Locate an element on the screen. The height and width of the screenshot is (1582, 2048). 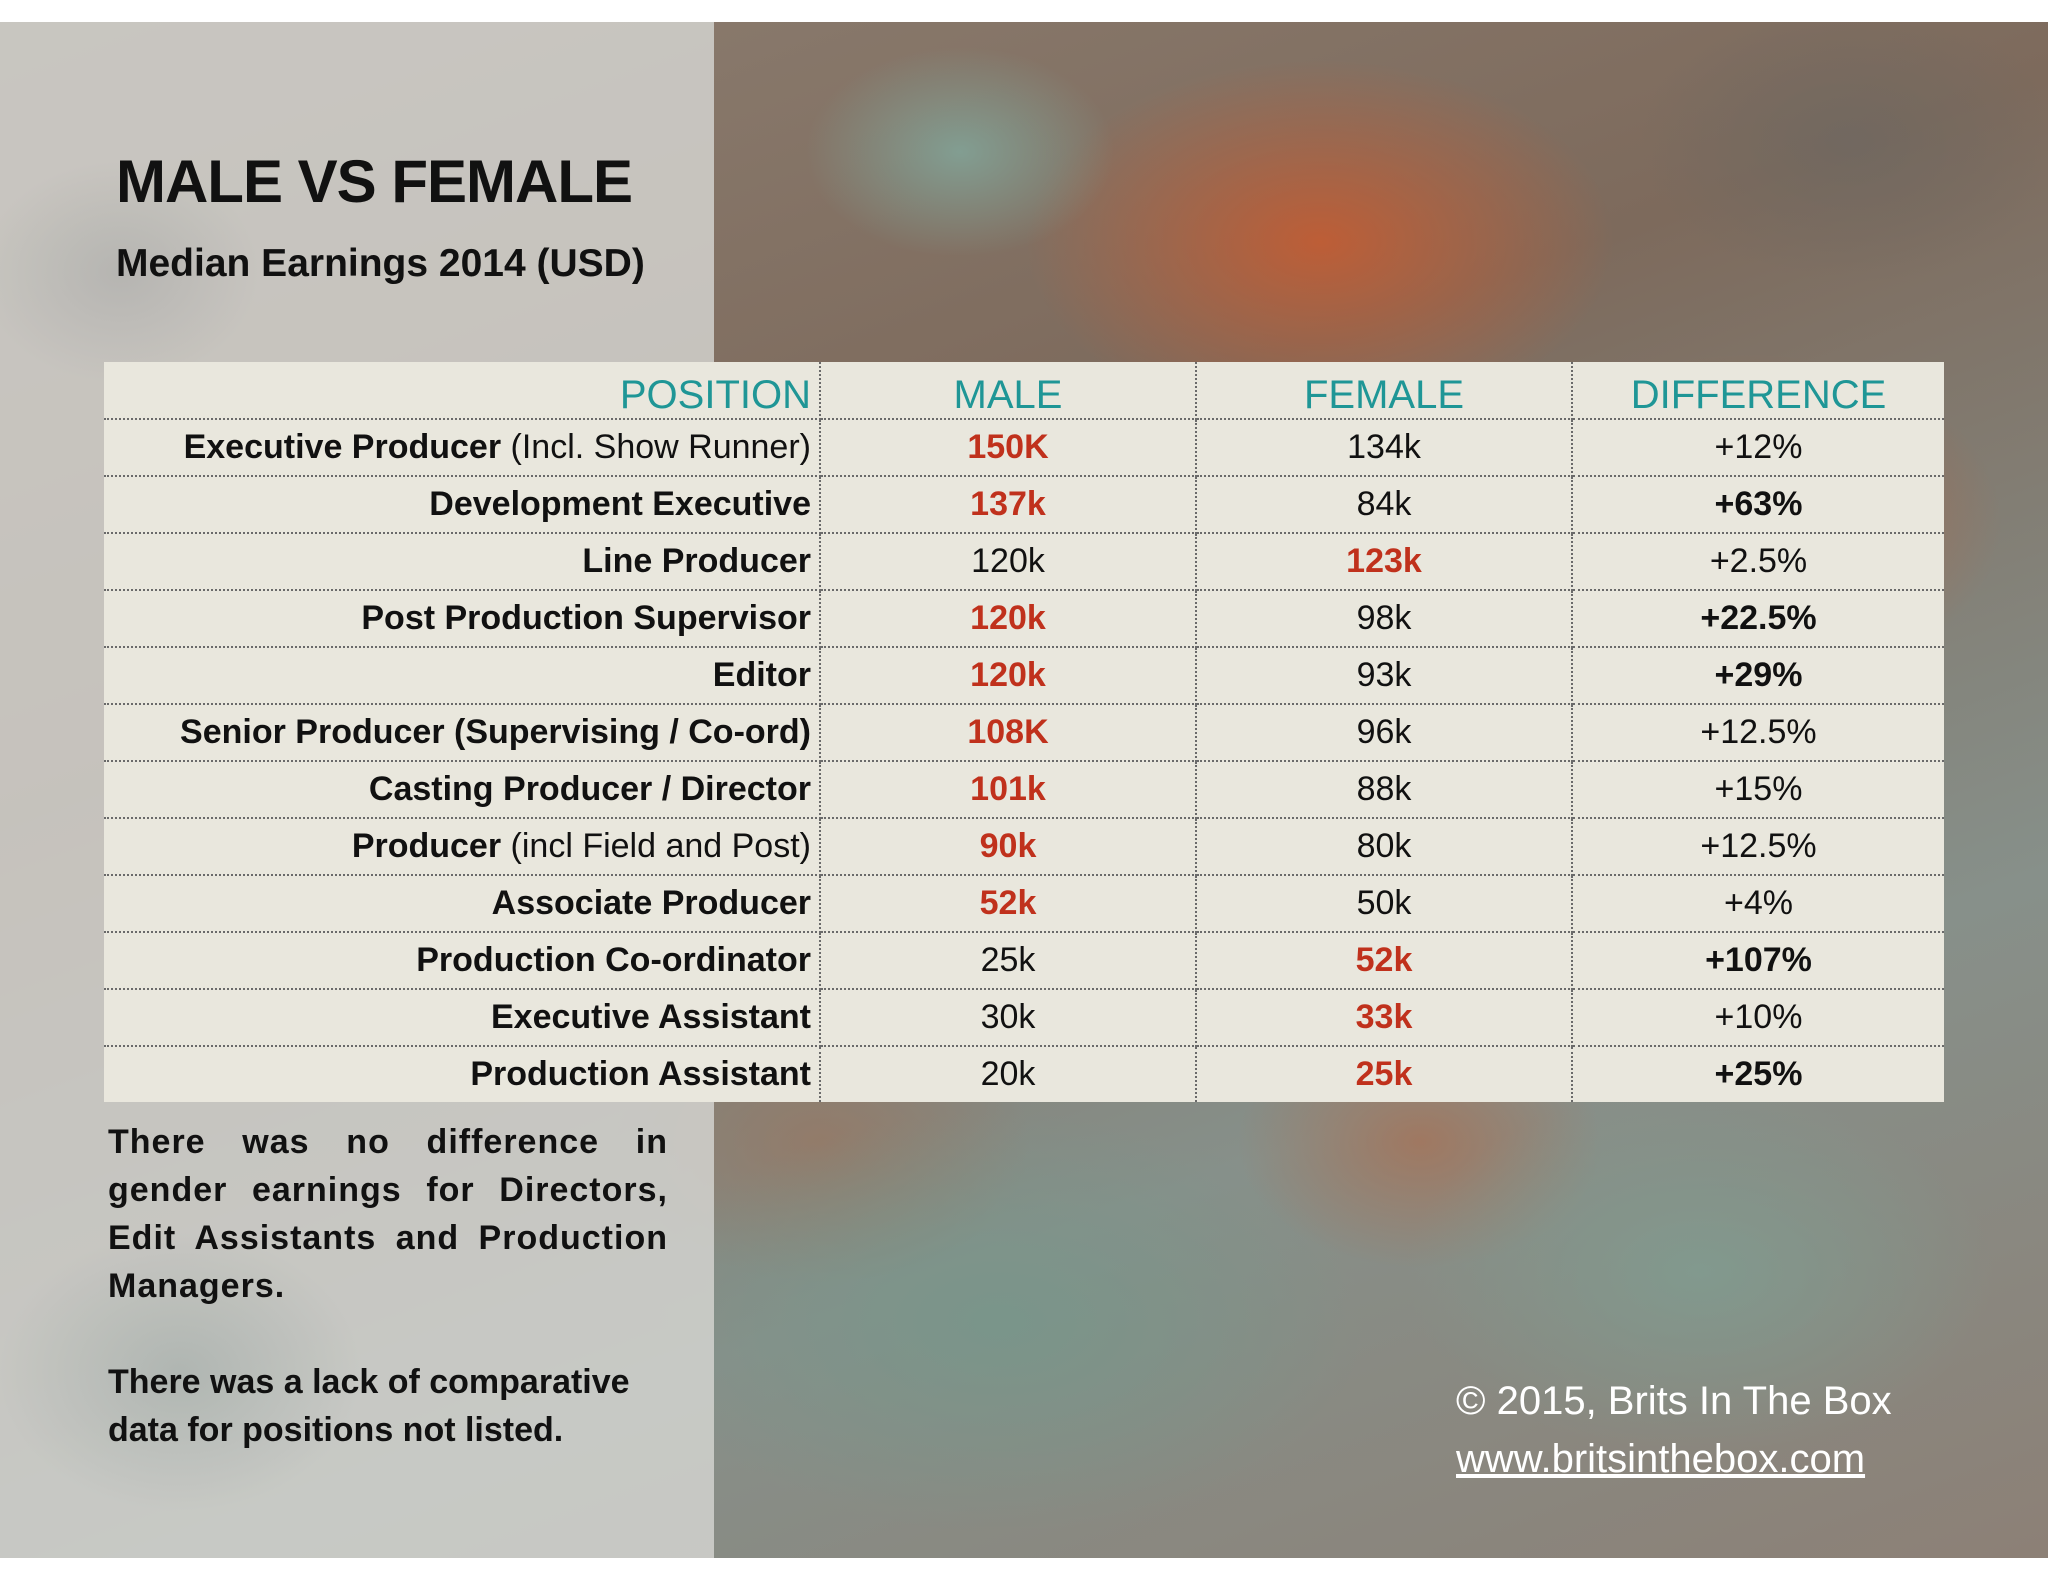
cell-male: 101k is located at coordinates (1008, 790).